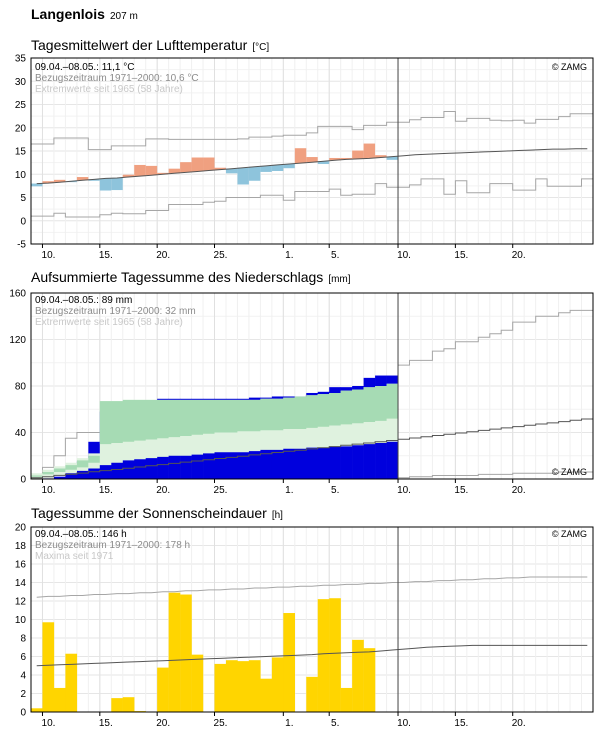 Image resolution: width=596 pixels, height=729 pixels. What do you see at coordinates (74, 556) in the screenshot?
I see `sunshine-extremes: Maxima seit 1971` at bounding box center [74, 556].